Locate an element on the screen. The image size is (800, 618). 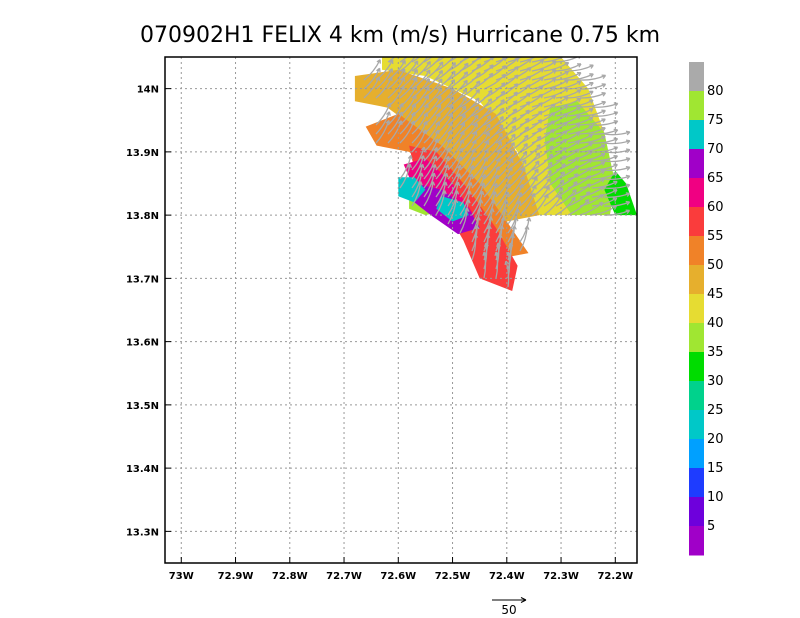
y-tick-label-1: 13.9N is located at coordinates (142, 153).